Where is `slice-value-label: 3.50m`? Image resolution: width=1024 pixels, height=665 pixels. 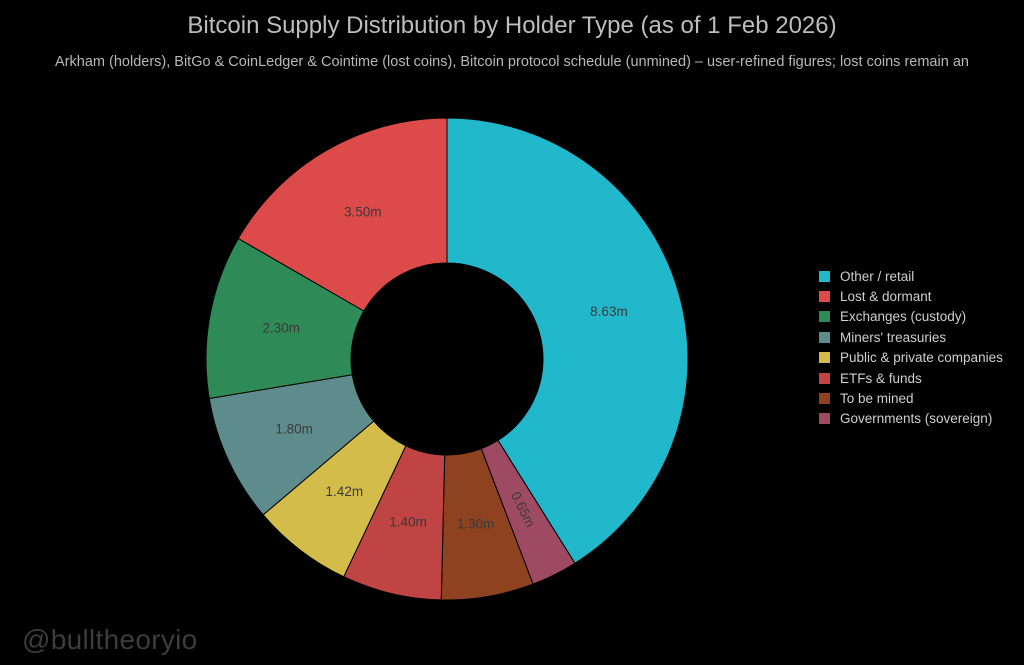 slice-value-label: 3.50m is located at coordinates (363, 212).